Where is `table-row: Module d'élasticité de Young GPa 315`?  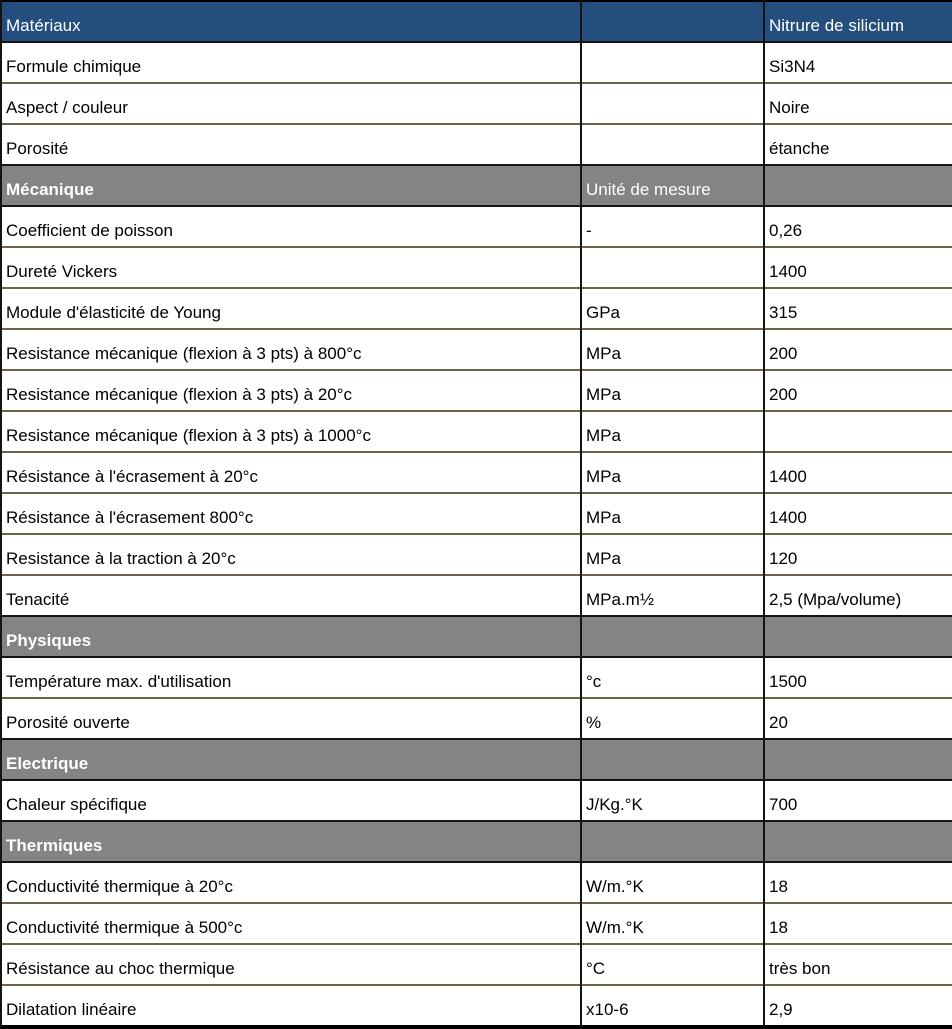
table-row: Module d'élasticité de Young GPa 315 is located at coordinates (476, 308).